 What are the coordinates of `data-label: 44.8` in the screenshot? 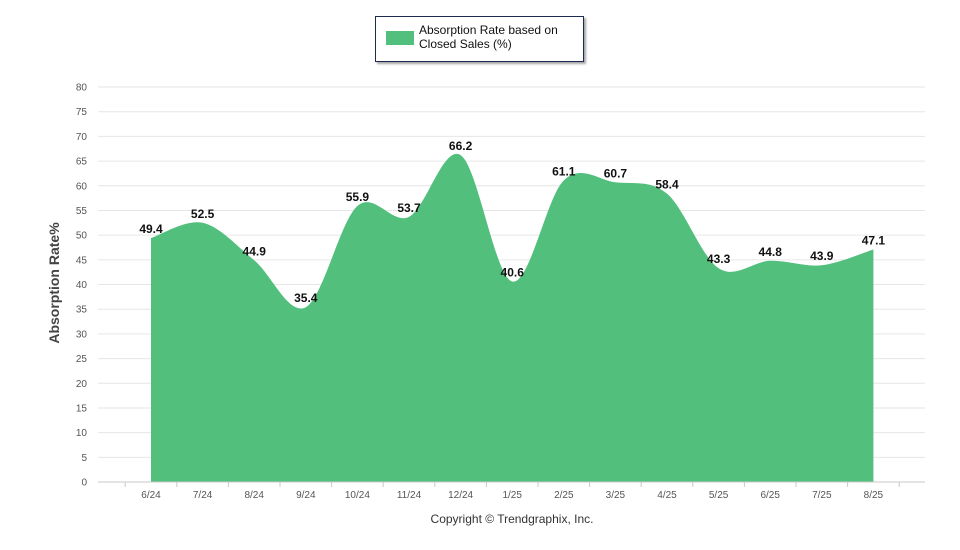 It's located at (771, 252).